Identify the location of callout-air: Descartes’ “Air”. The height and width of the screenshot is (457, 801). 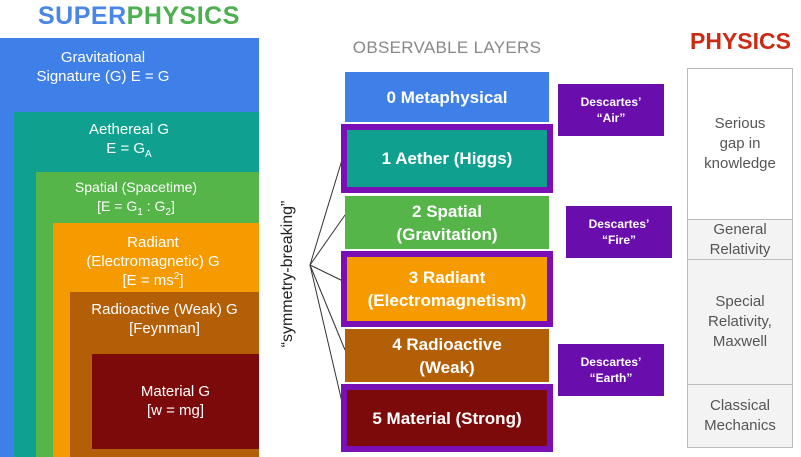
(611, 110).